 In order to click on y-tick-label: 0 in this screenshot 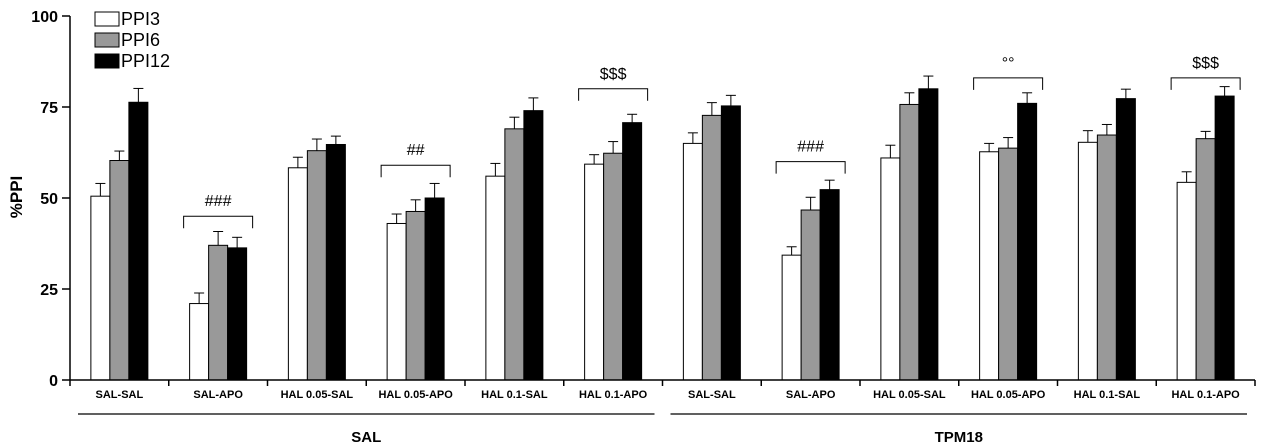, I will do `click(53, 381)`.